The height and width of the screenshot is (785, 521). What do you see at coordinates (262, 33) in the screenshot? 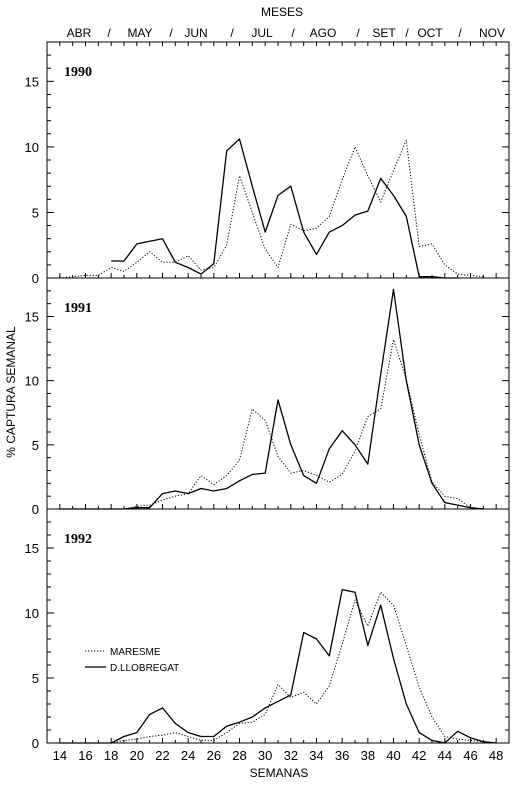
I see `month-label-jul: JUL` at bounding box center [262, 33].